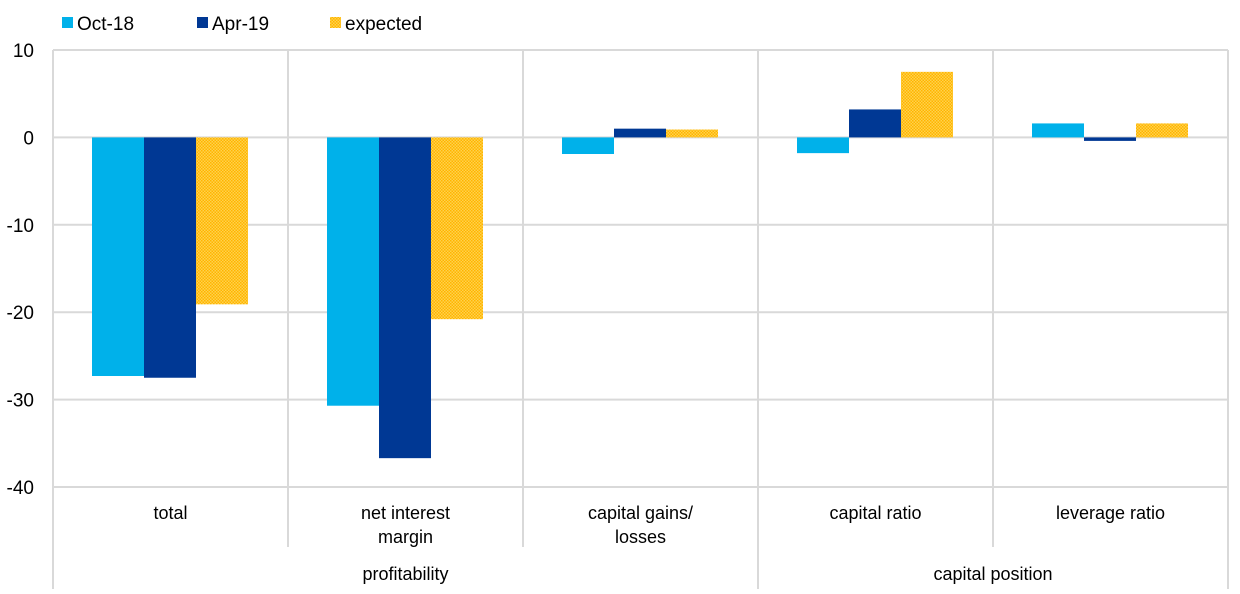  Describe the element at coordinates (28, 138) in the screenshot. I see `y-tick-label: 0` at that location.